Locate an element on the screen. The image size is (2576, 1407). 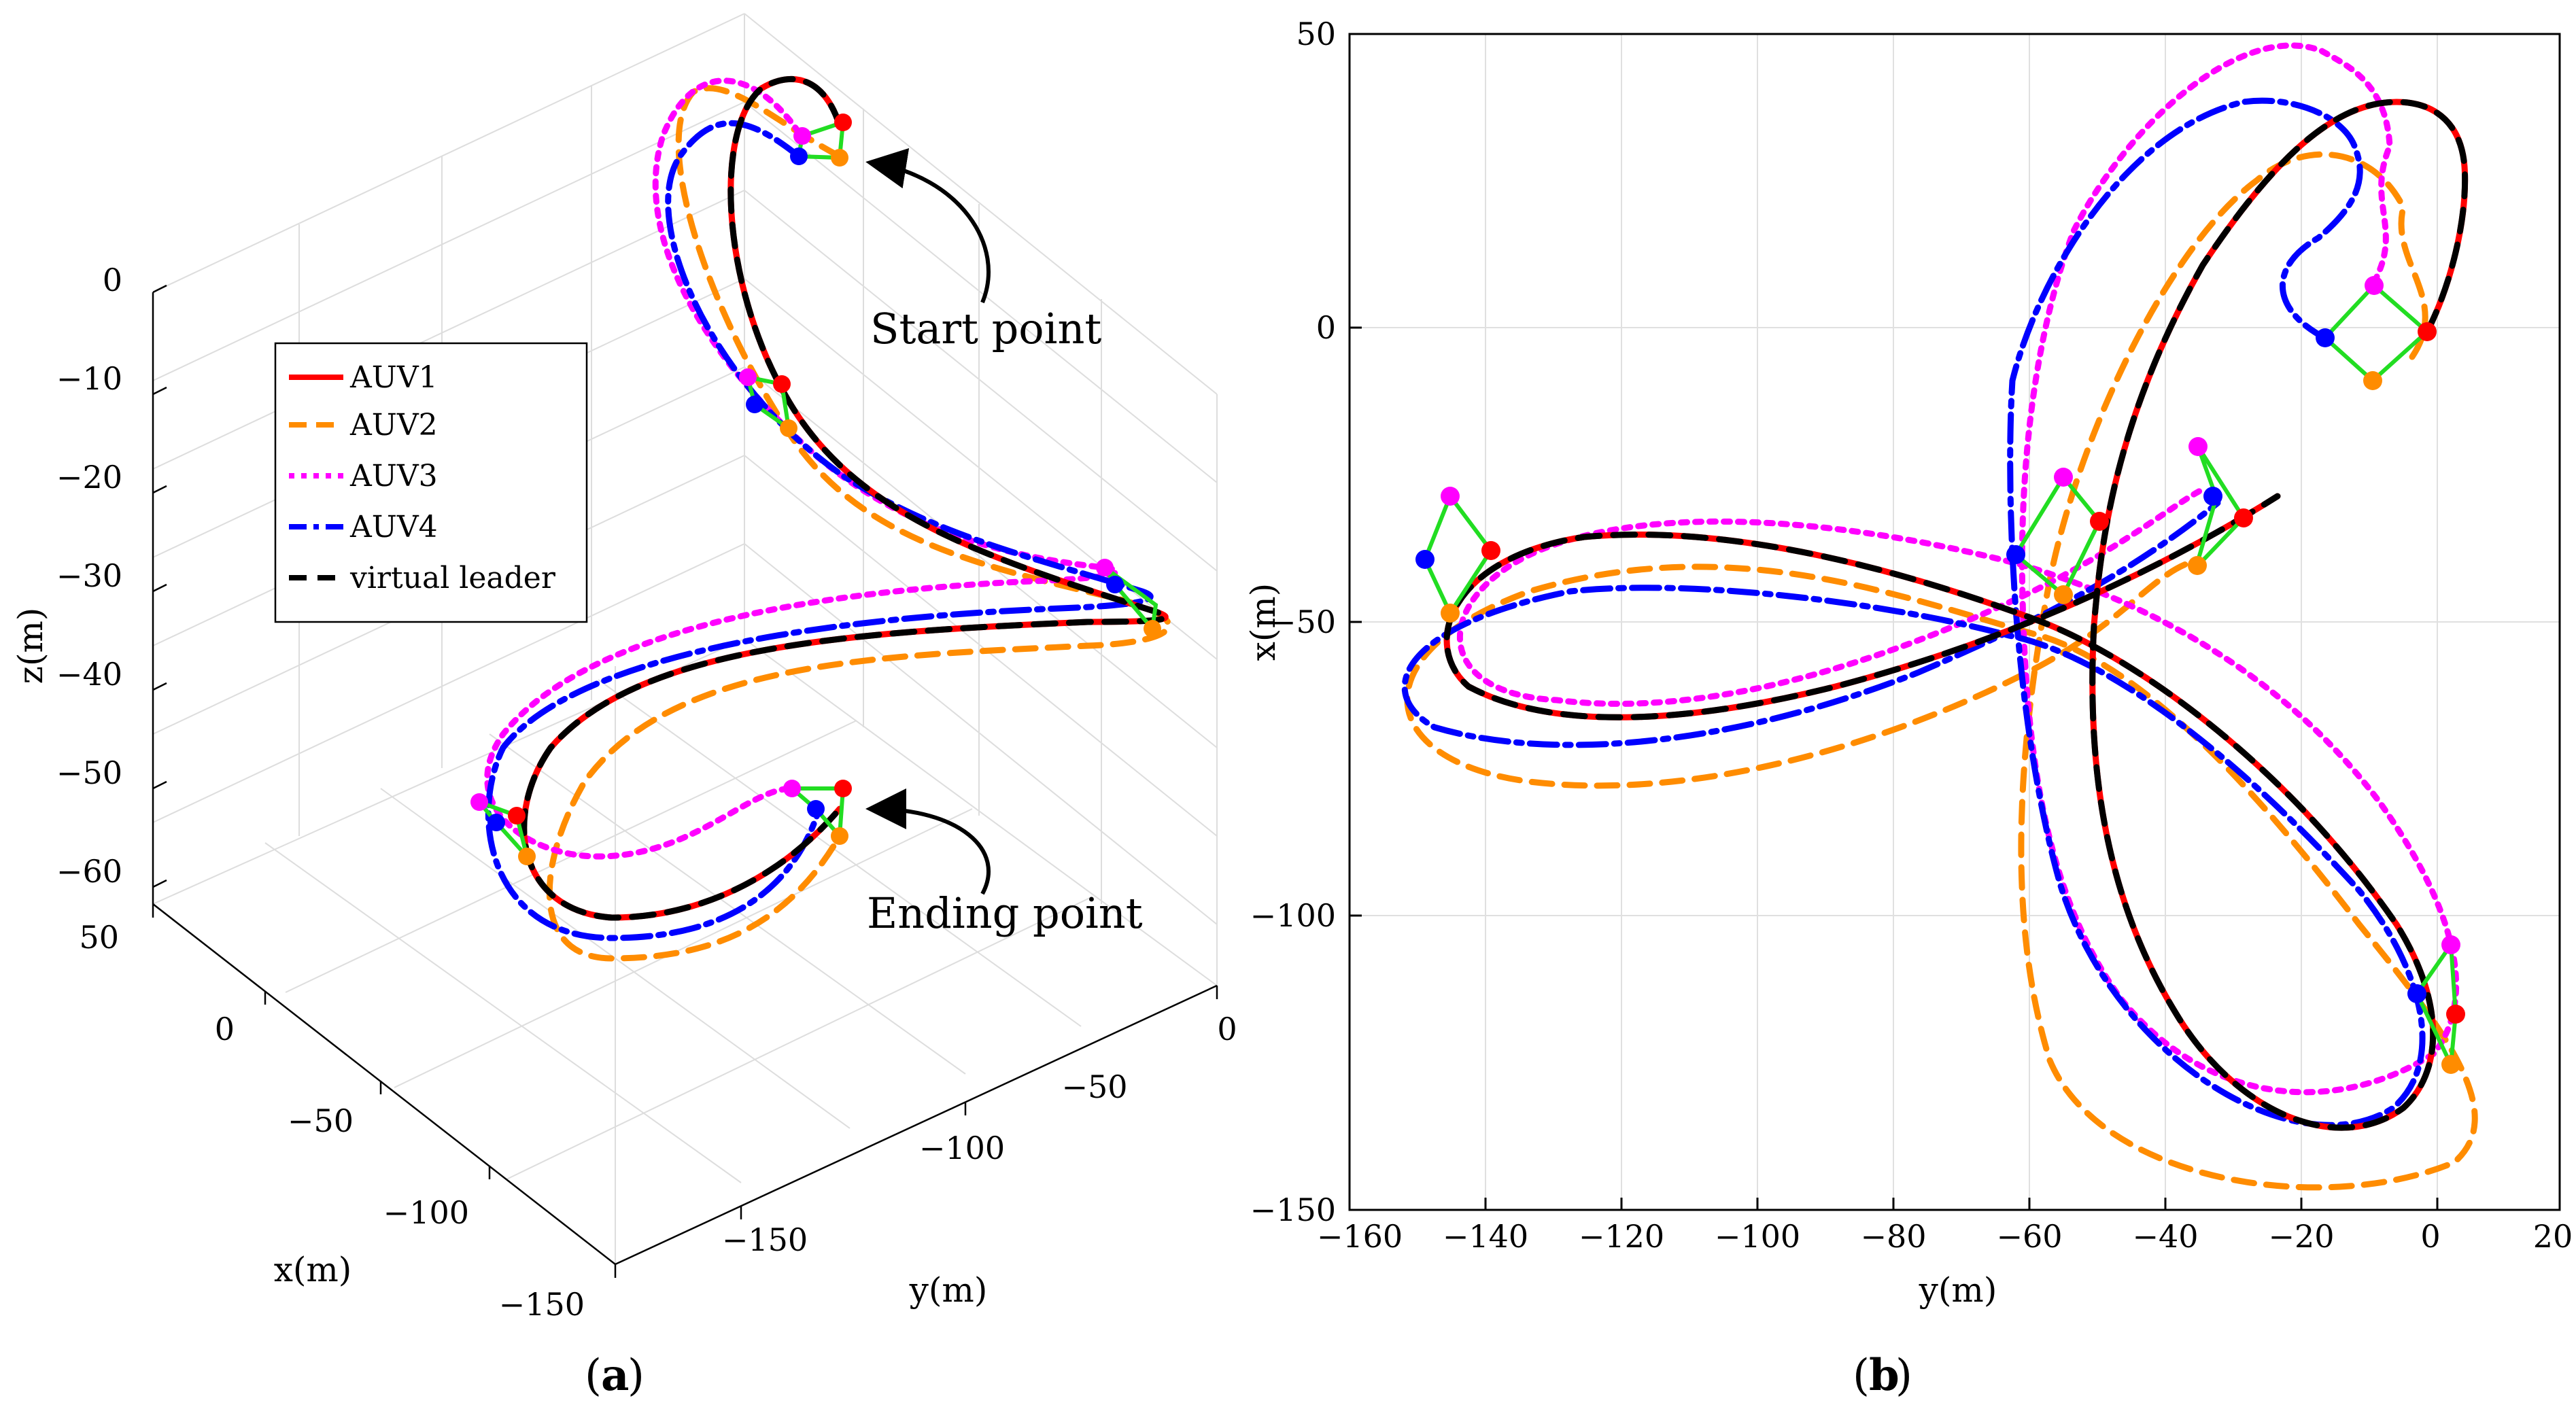
legend: AUV1 AUV2 AUV3 AUV4 virtual leader is located at coordinates (431, 482).